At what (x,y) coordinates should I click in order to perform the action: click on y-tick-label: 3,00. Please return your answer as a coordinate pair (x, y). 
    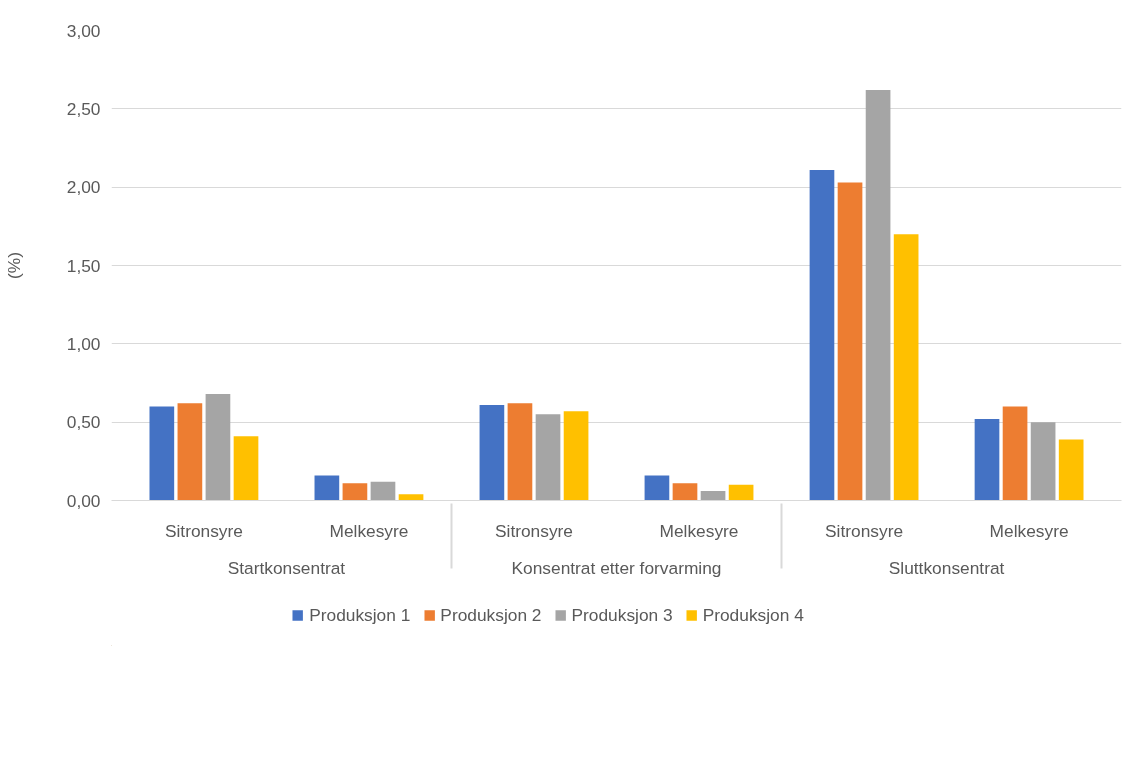
    Looking at the image, I should click on (83, 30).